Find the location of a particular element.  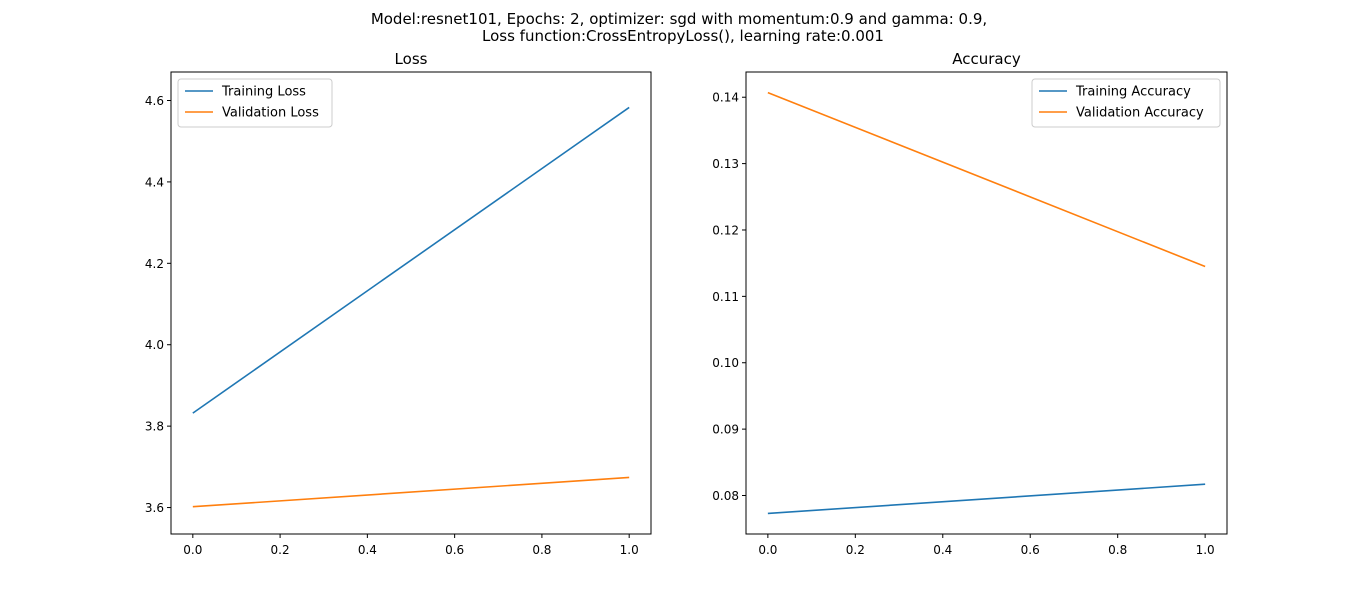

chart-title: Accuracy is located at coordinates (986, 59).